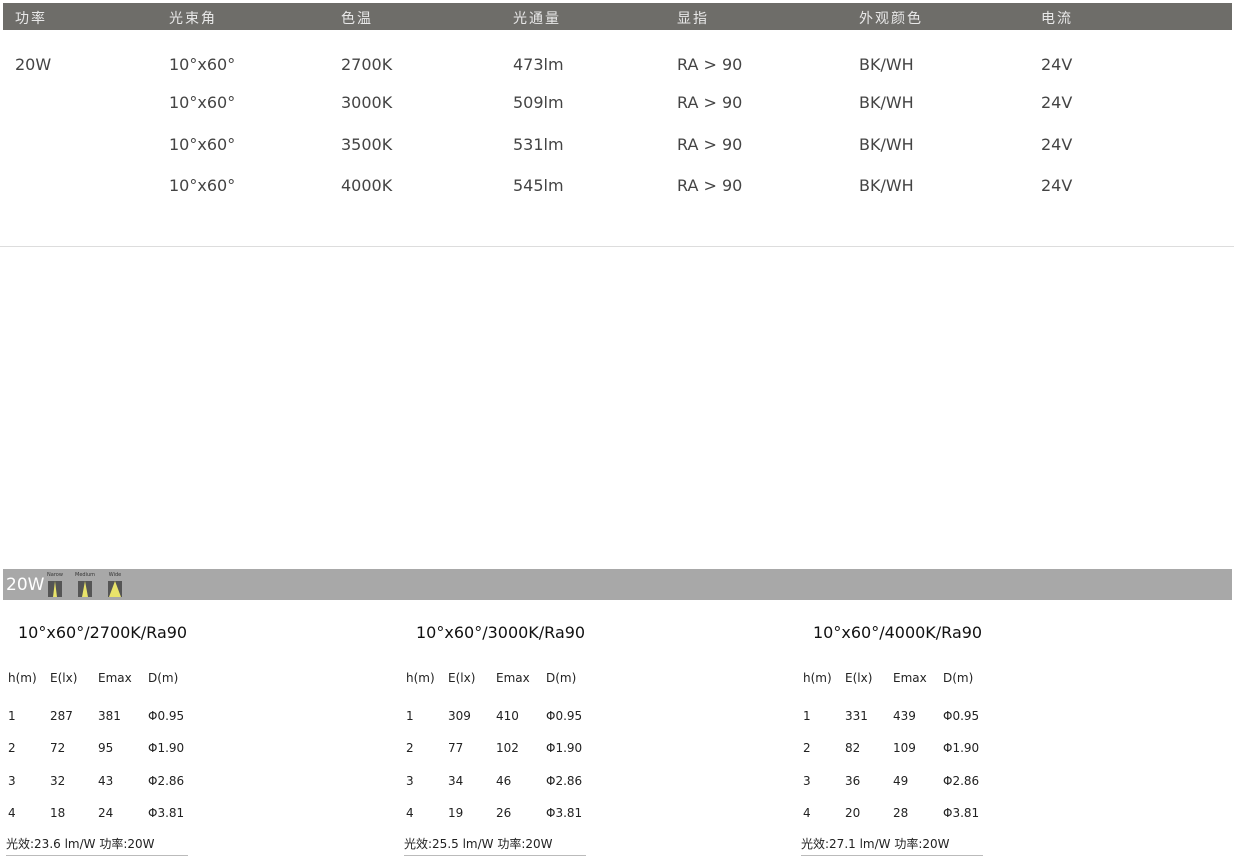 The image size is (1234, 862). What do you see at coordinates (904, 748) in the screenshot?
I see `table-cell: 109` at bounding box center [904, 748].